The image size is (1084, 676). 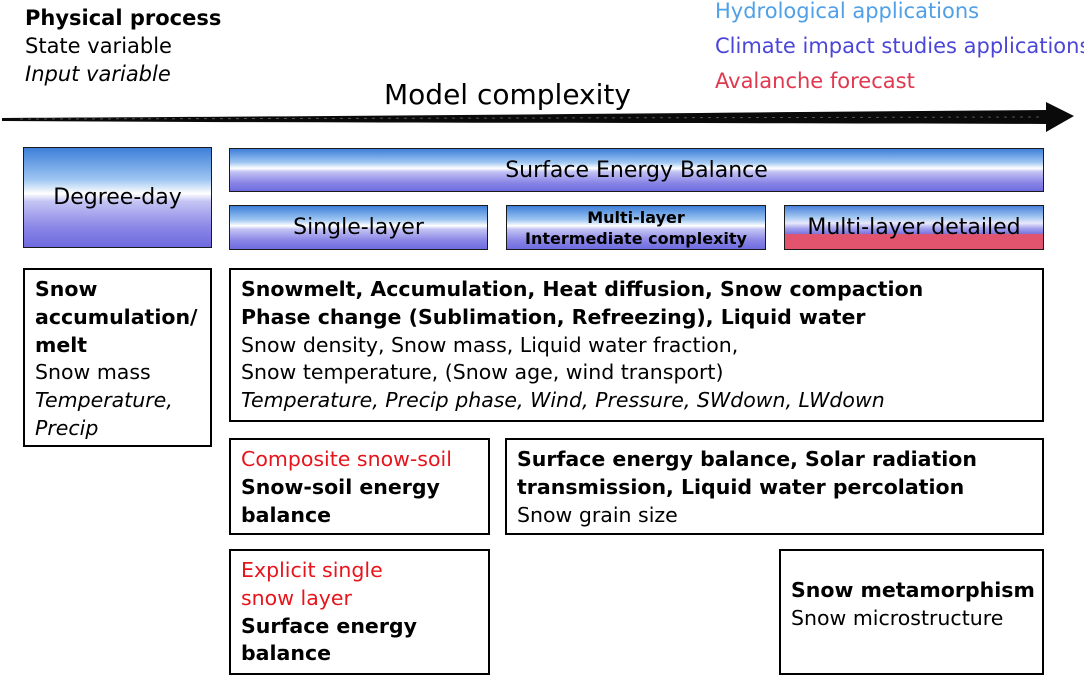 I want to click on multi-layer-detailed-label: Multi-layer detailed, so click(x=914, y=227).